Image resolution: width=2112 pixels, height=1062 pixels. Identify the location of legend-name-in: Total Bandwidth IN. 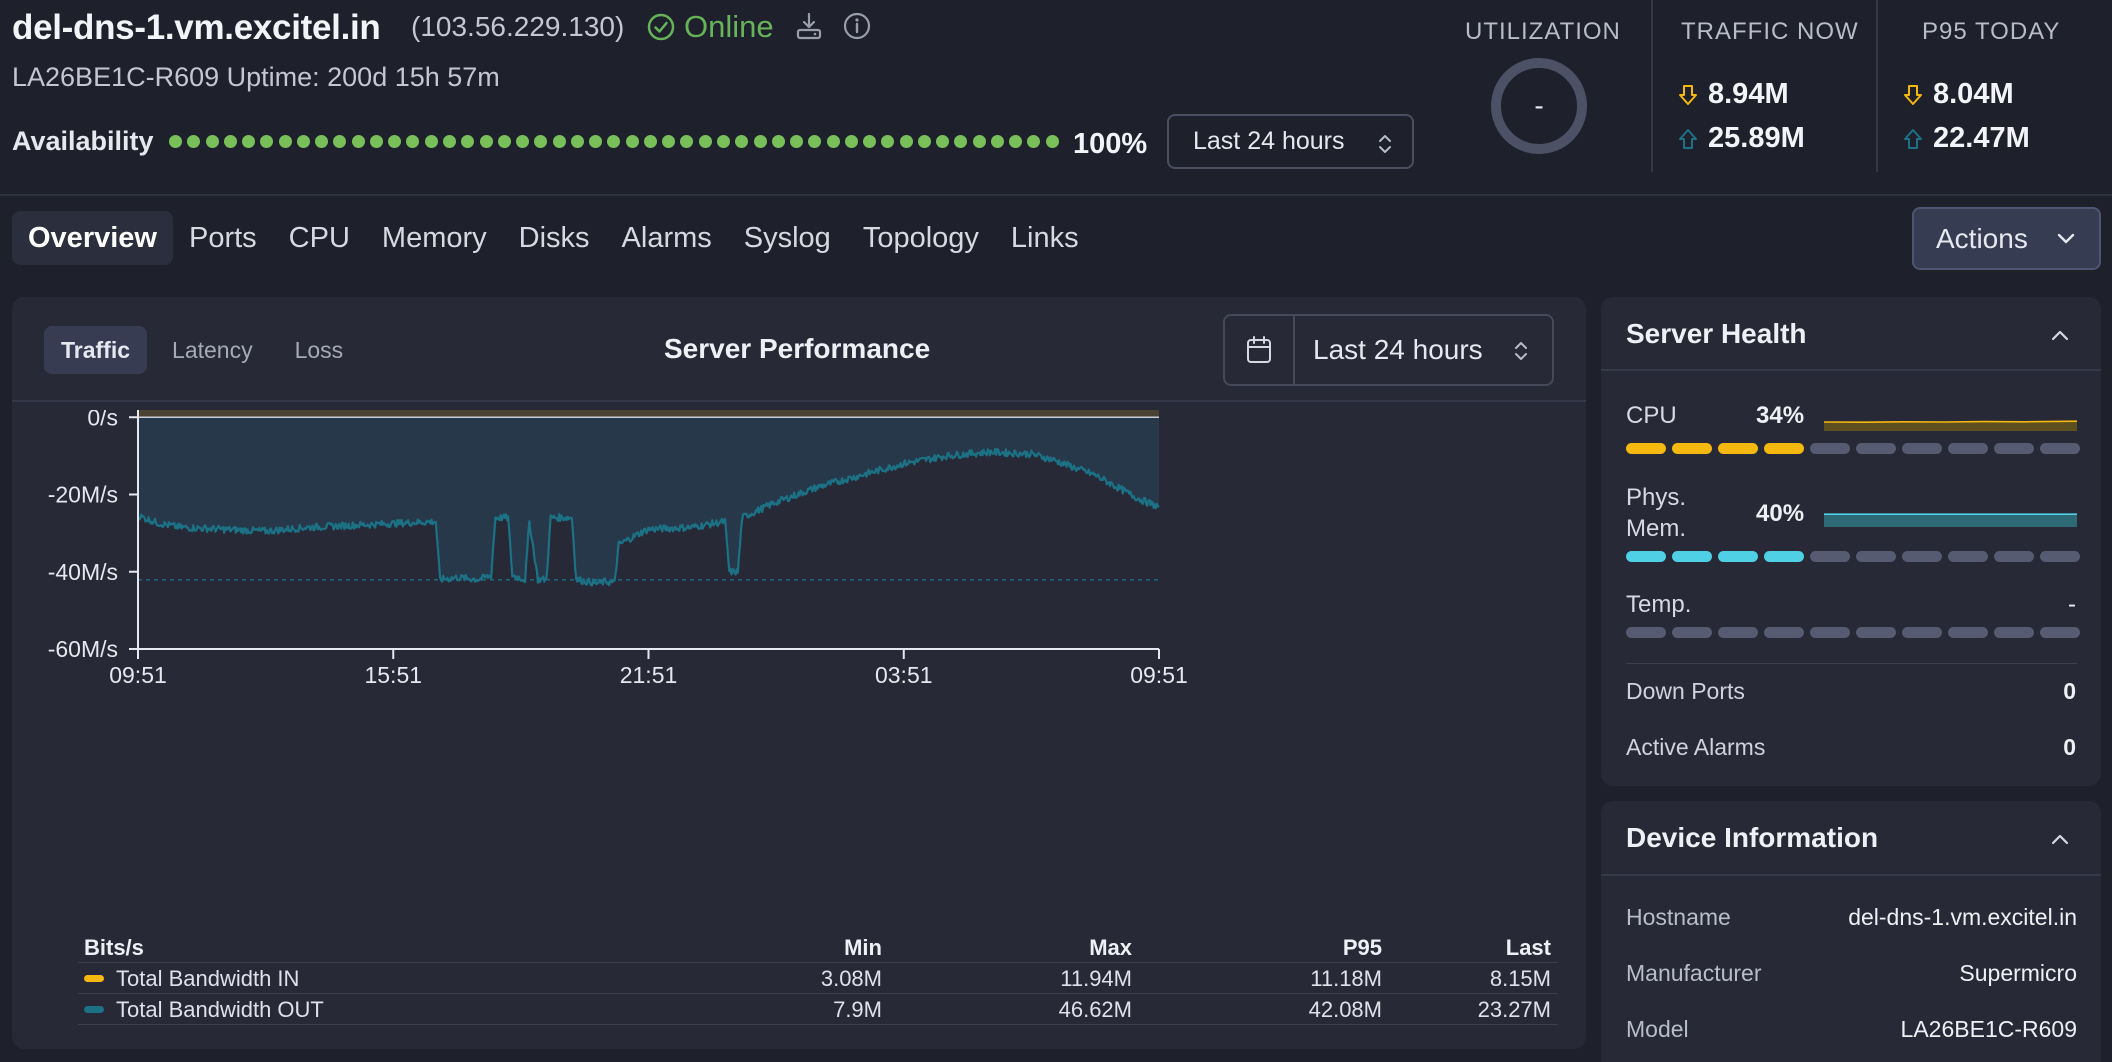
(208, 978).